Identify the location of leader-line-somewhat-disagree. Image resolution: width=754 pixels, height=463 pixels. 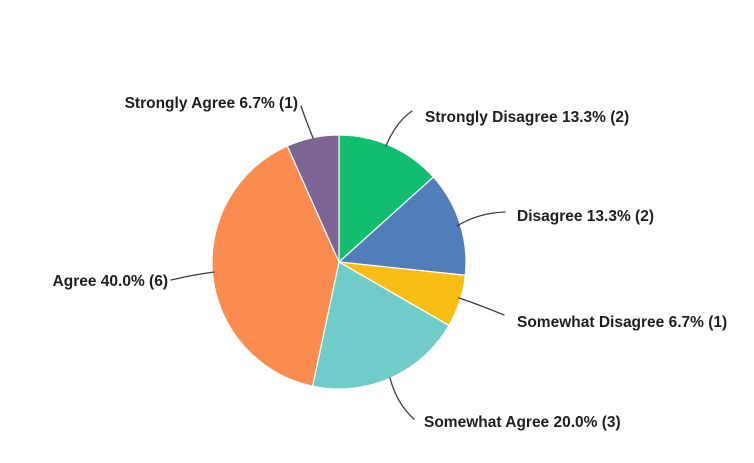
(481, 306).